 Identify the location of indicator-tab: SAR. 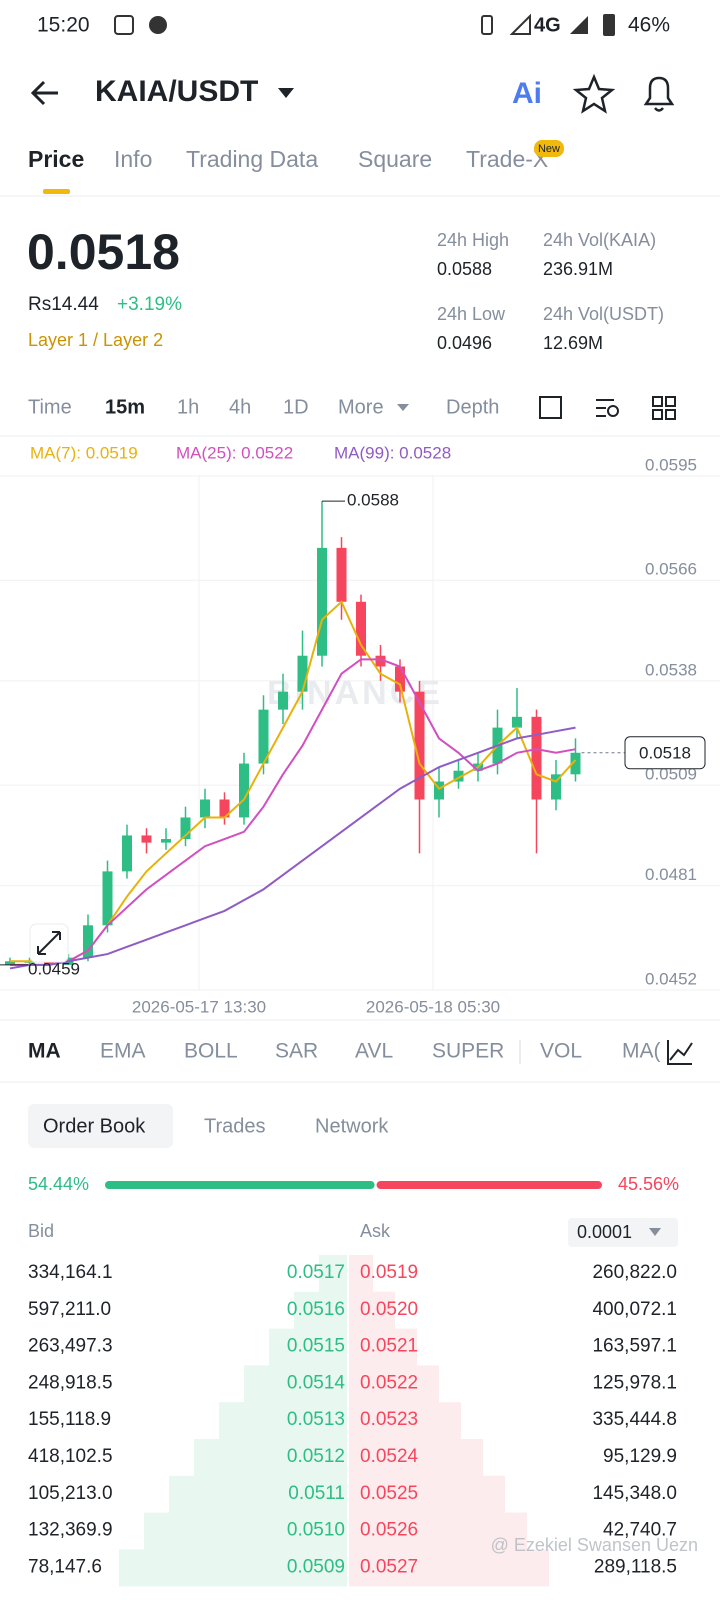
(296, 1051).